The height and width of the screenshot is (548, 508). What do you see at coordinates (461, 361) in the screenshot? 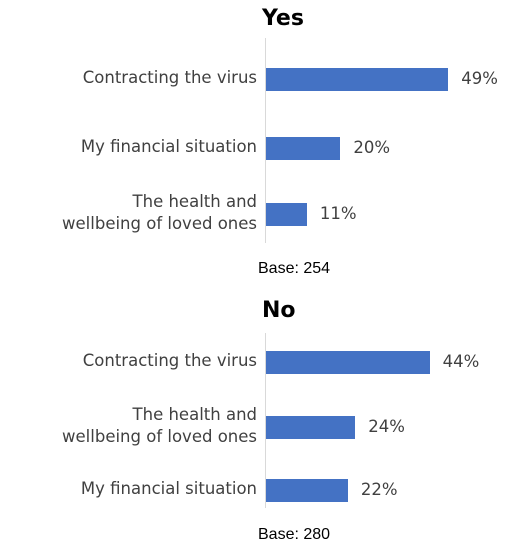
I see `data-label: 44%` at bounding box center [461, 361].